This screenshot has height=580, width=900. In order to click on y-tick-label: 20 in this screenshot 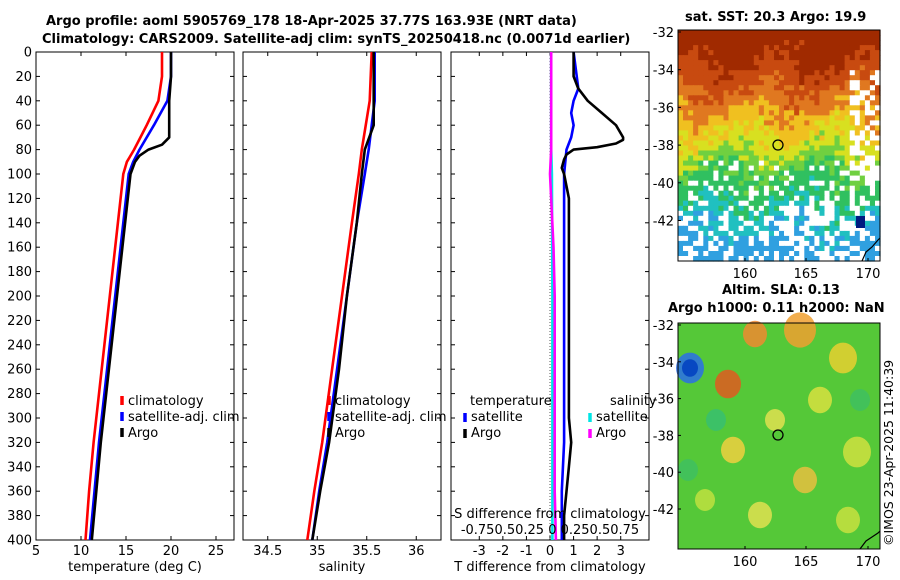, I will do `click(23, 77)`.